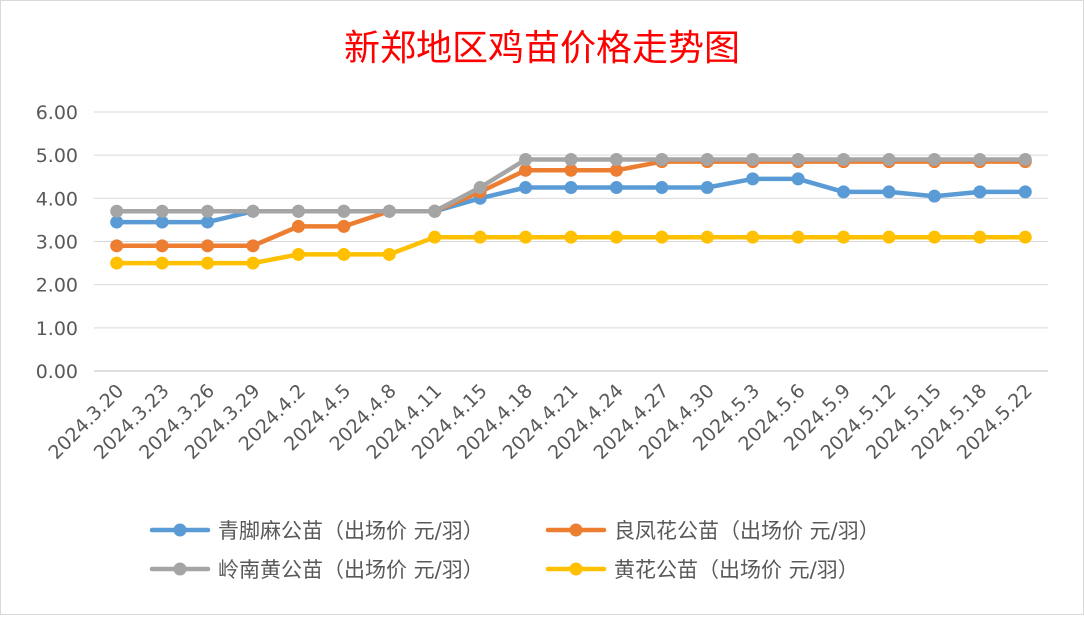 The height and width of the screenshot is (619, 1084). I want to click on legend-label: 岭南黄公苗（出场价 元/羽）, so click(351, 570).